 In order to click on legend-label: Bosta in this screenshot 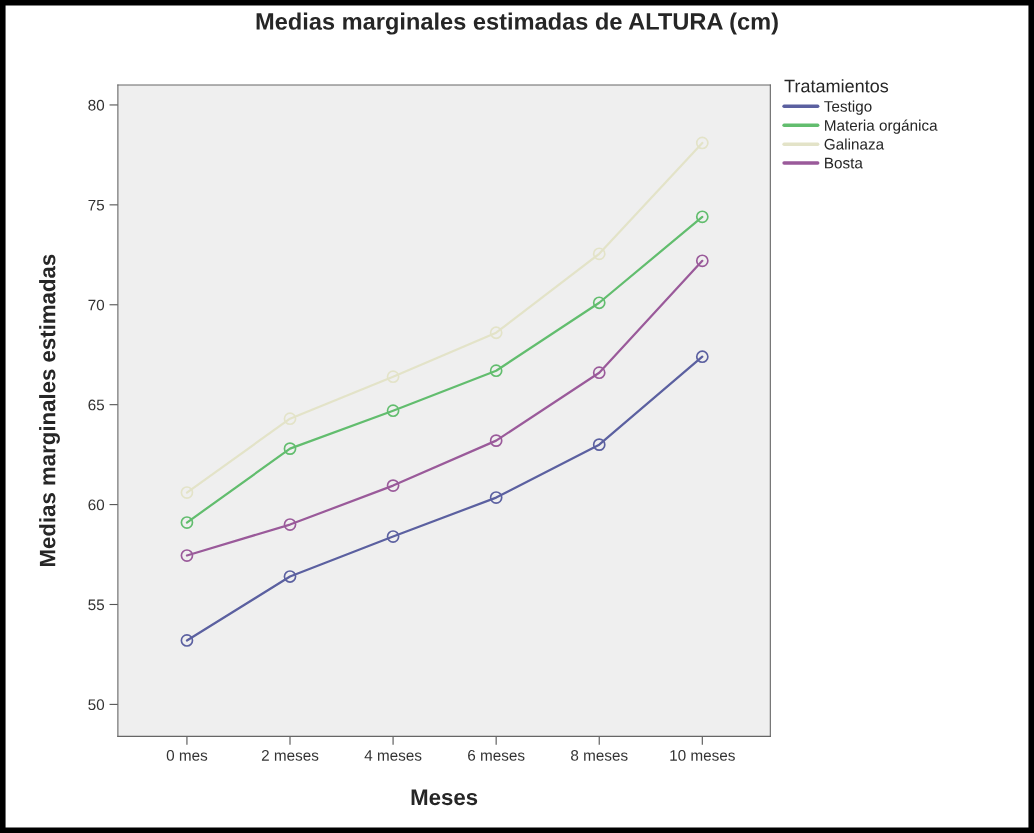, I will do `click(844, 163)`.